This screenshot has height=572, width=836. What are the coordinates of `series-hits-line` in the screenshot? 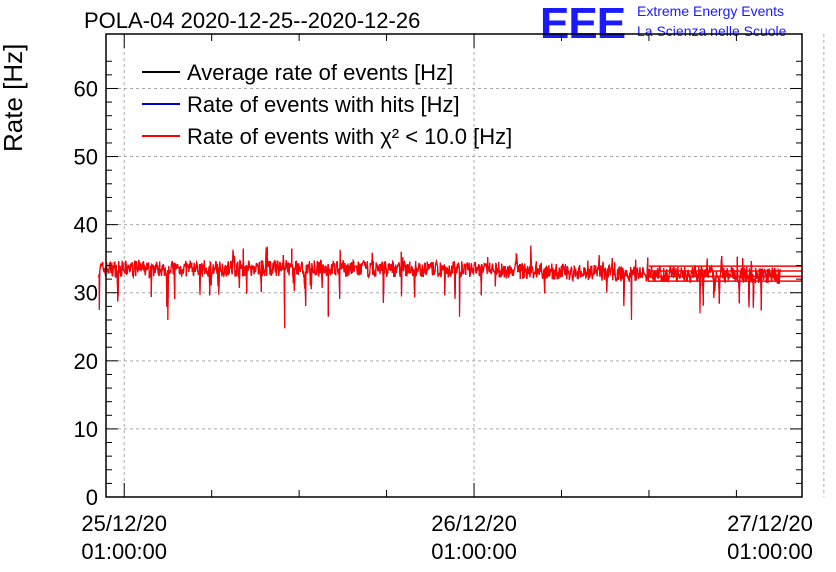 It's located at (439, 287).